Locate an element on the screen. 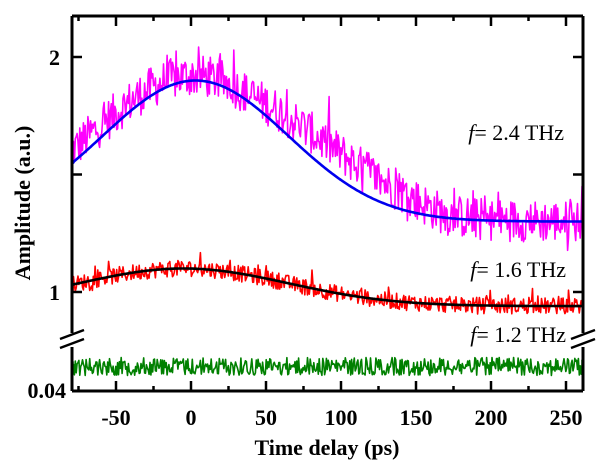 Image resolution: width=600 pixels, height=473 pixels. annotation-1-2thz: f= 1.2 THz is located at coordinates (518, 334).